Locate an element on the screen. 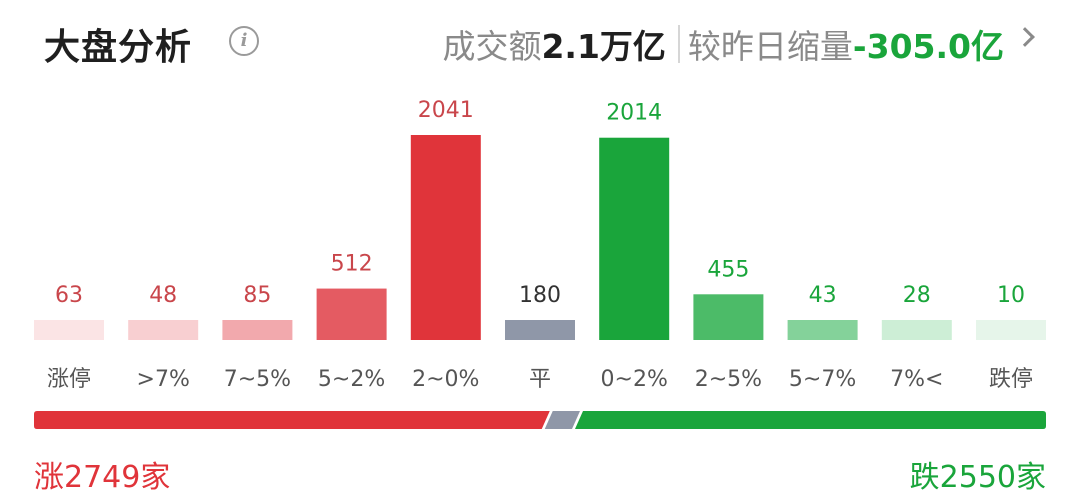 The height and width of the screenshot is (504, 1080). category-label: 跌停 is located at coordinates (1011, 379).